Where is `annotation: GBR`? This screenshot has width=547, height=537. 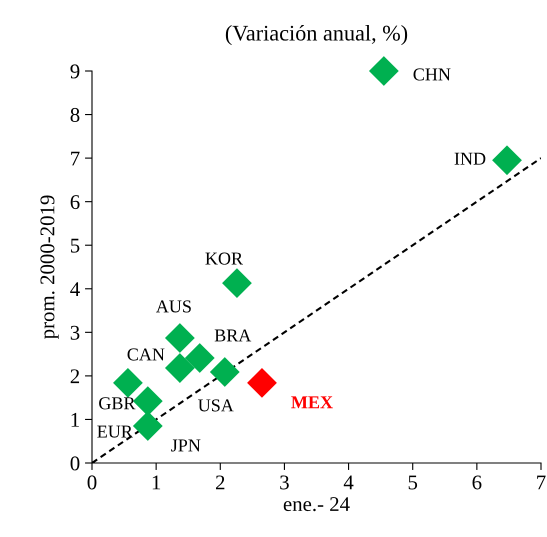 annotation: GBR is located at coordinates (117, 403).